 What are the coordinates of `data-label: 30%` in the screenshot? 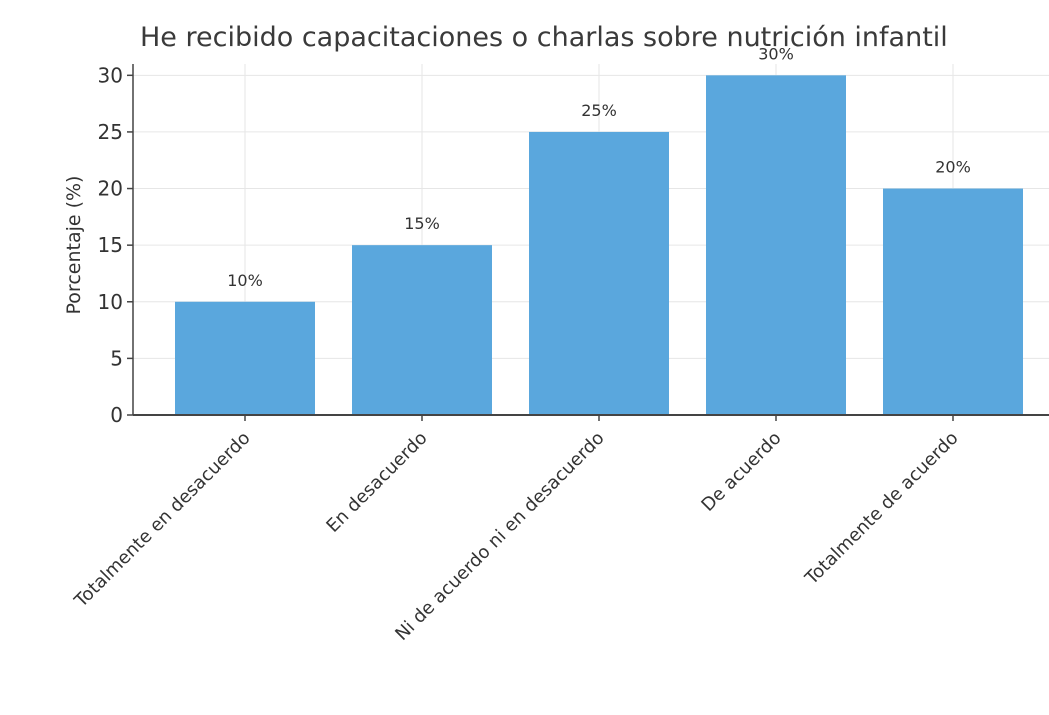 It's located at (776, 53).